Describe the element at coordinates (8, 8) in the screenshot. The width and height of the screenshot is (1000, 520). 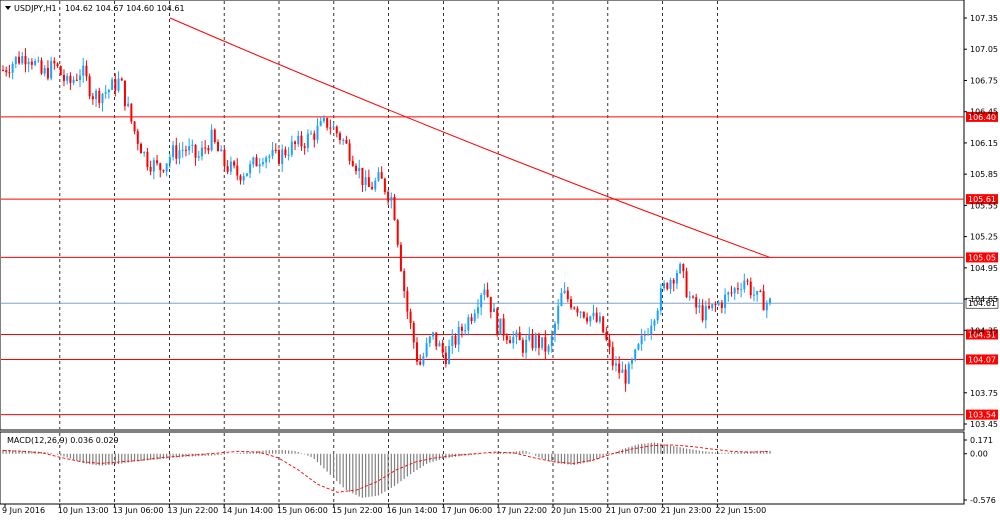
I see `triangle-down-icon` at that location.